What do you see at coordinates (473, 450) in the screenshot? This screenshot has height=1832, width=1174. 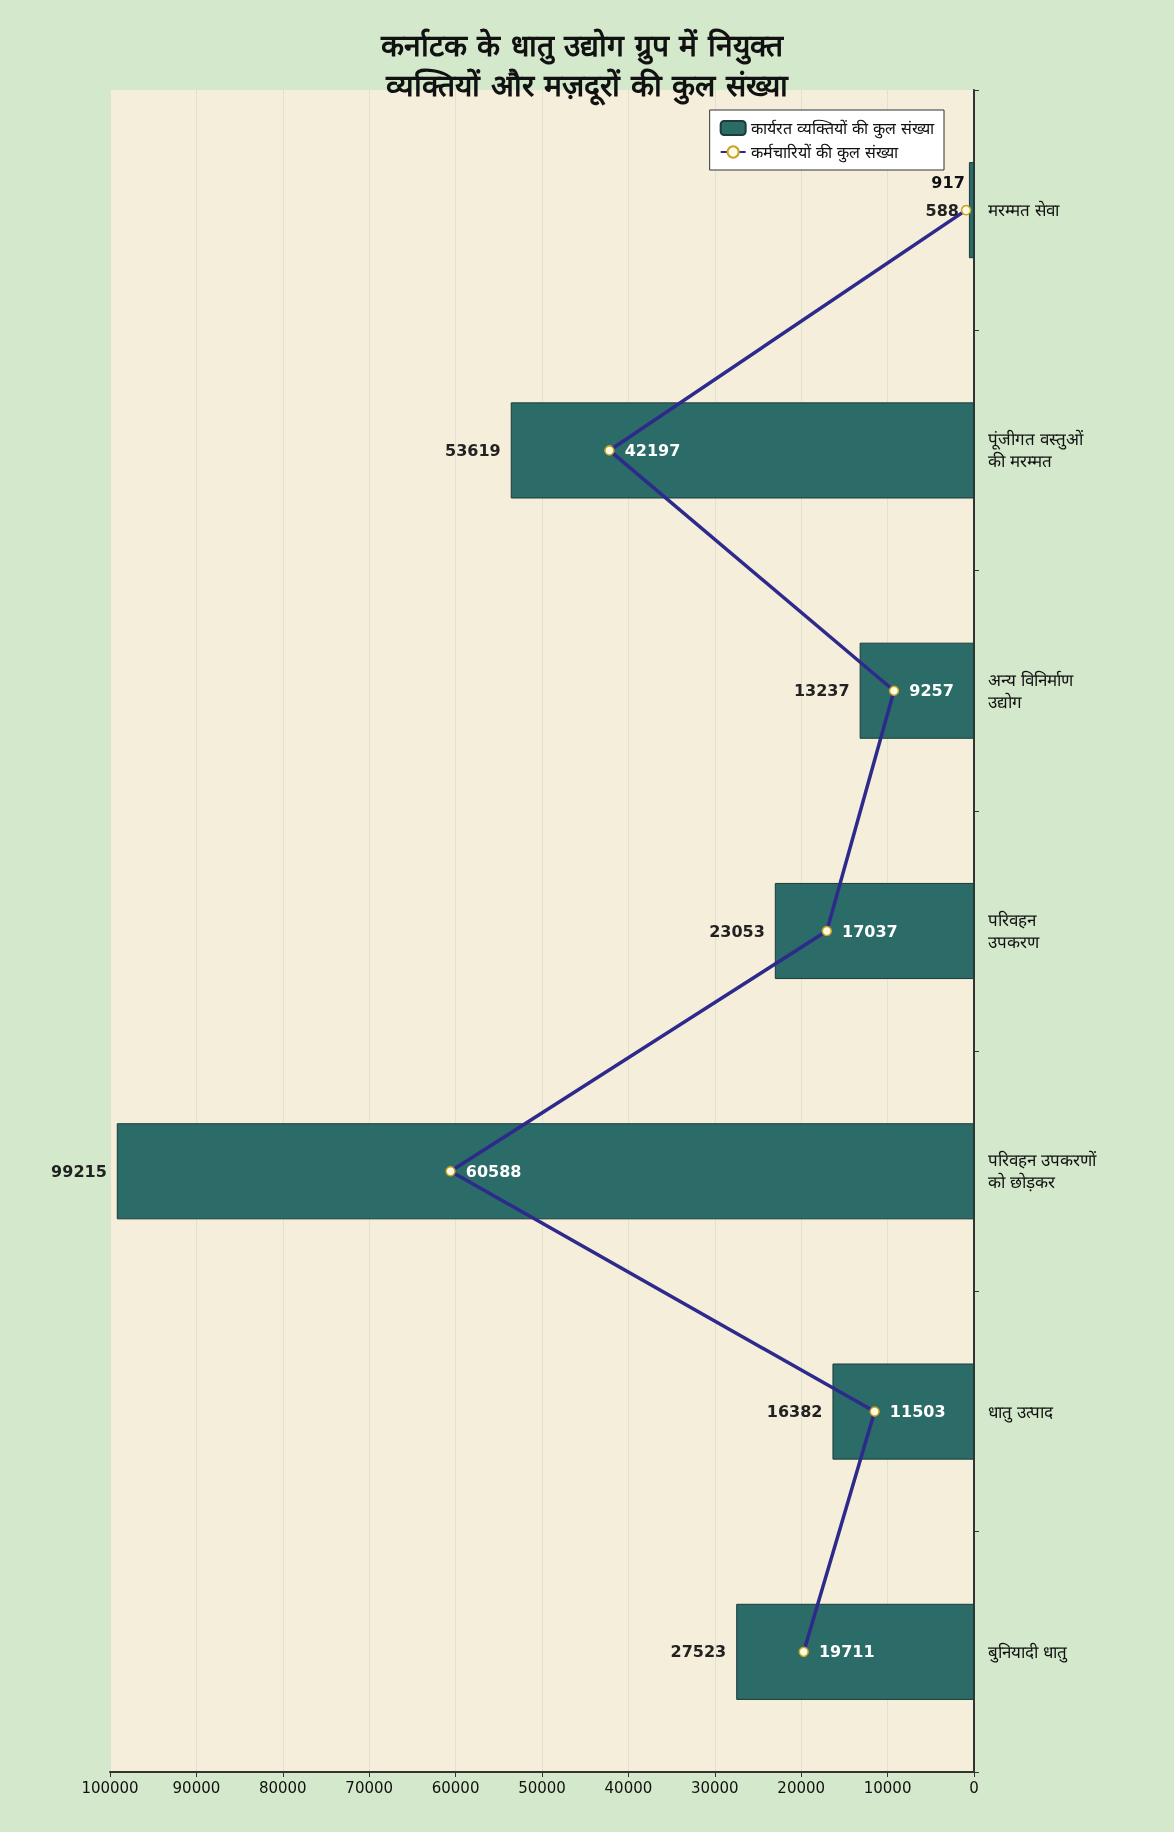 I see `data-label: 53619` at bounding box center [473, 450].